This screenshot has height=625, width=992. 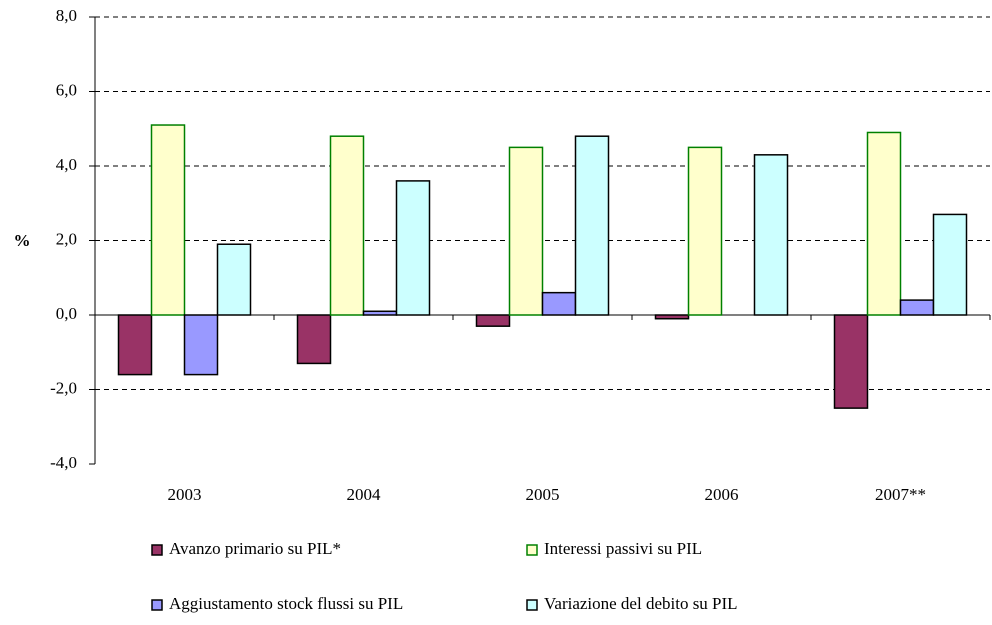 I want to click on x-tick-label: 2007**, so click(x=900, y=494).